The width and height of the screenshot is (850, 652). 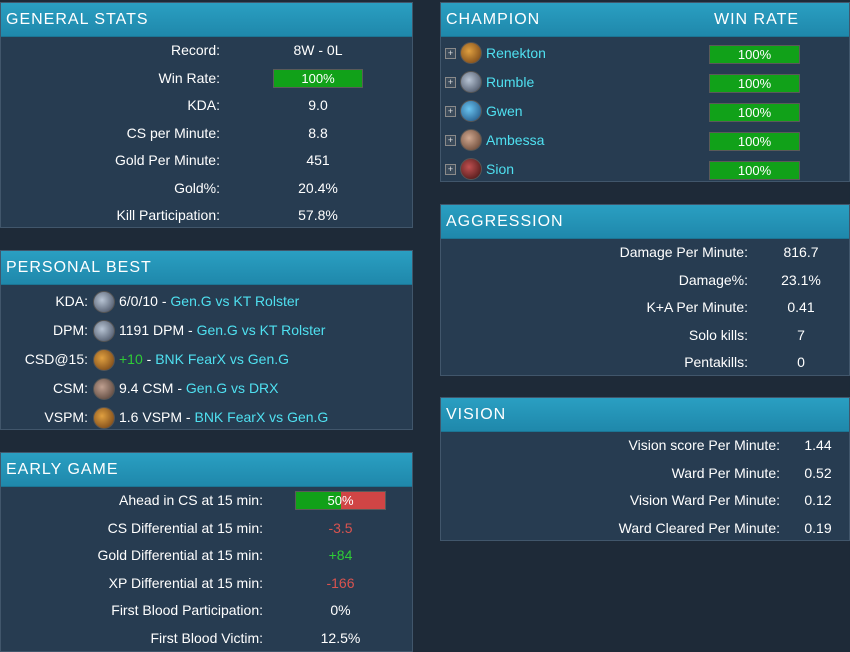 What do you see at coordinates (580, 19) in the screenshot?
I see `champion-column-header: CHAMPION` at bounding box center [580, 19].